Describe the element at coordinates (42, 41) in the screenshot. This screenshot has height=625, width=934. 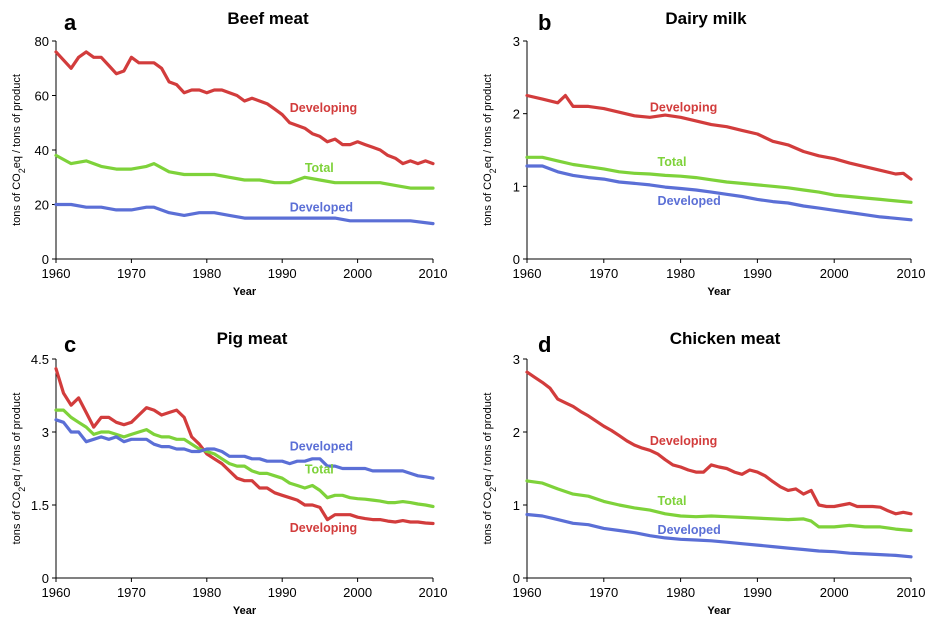
I see `y-tick-label: 80` at that location.